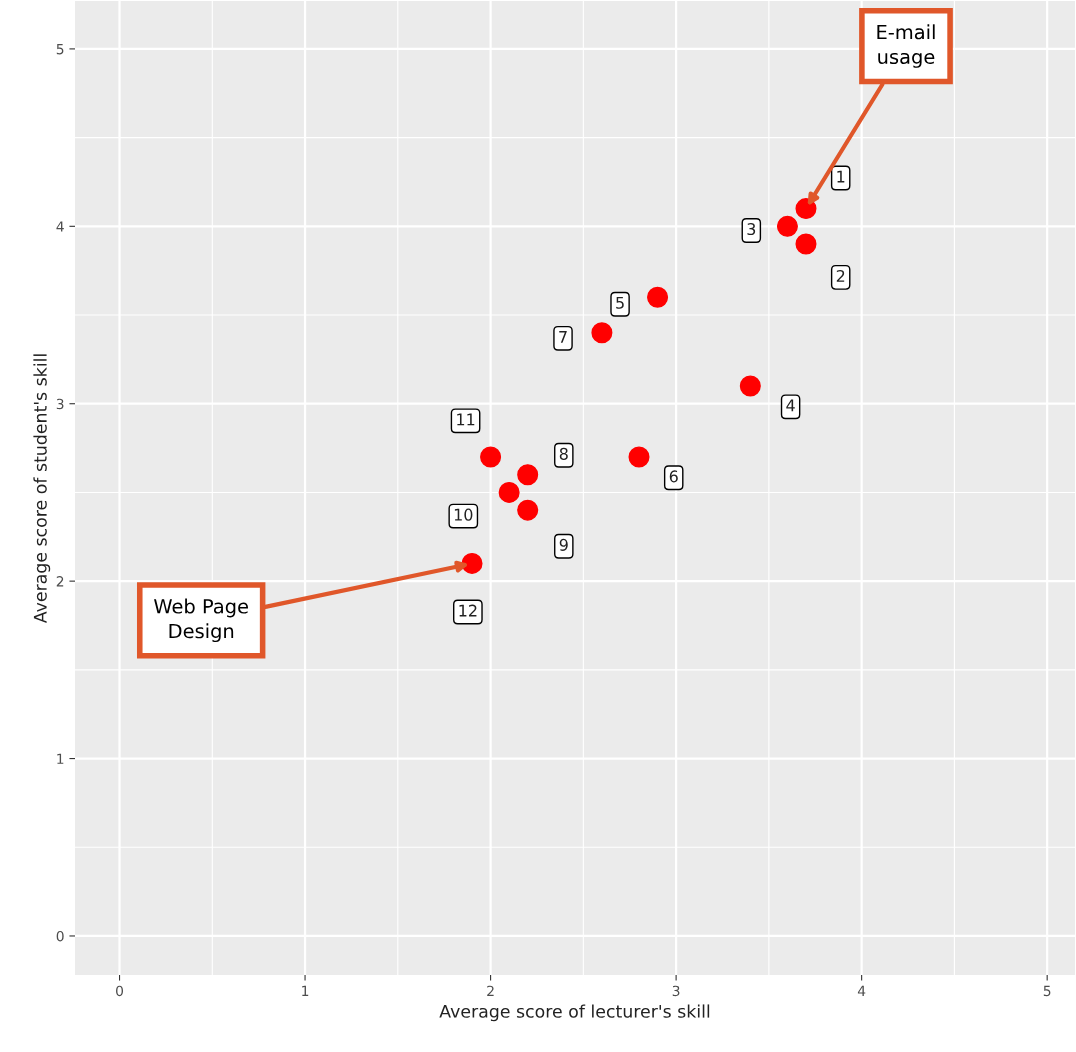 This screenshot has width=1076, height=1052. What do you see at coordinates (751, 229) in the screenshot?
I see `annotation: 3` at bounding box center [751, 229].